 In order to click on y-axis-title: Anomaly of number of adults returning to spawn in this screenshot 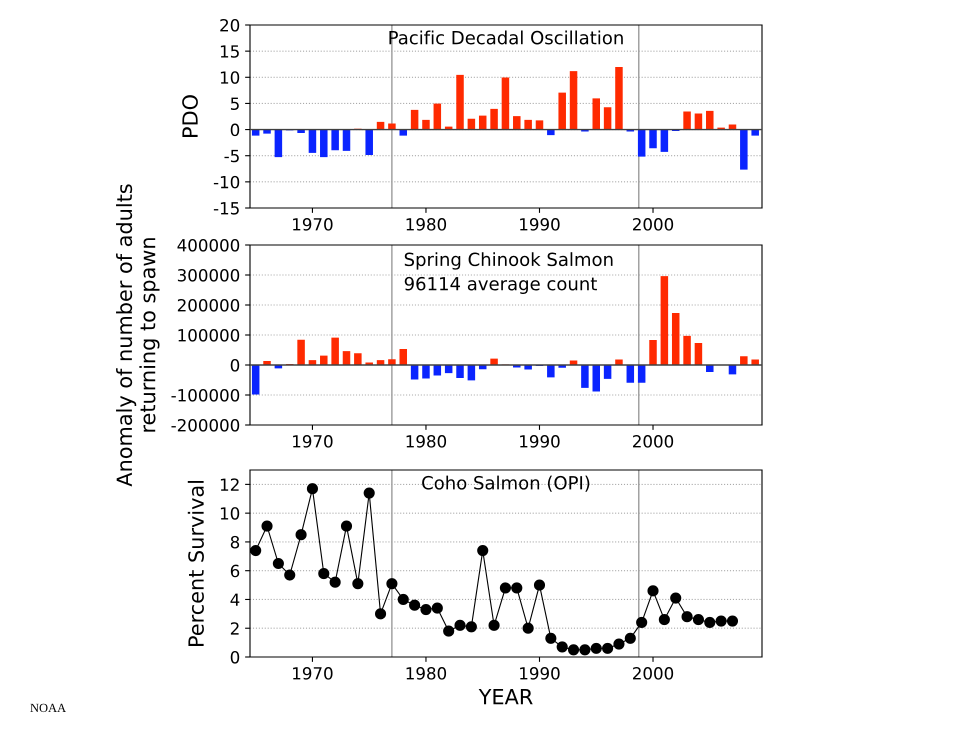, I will do `click(138, 335)`.